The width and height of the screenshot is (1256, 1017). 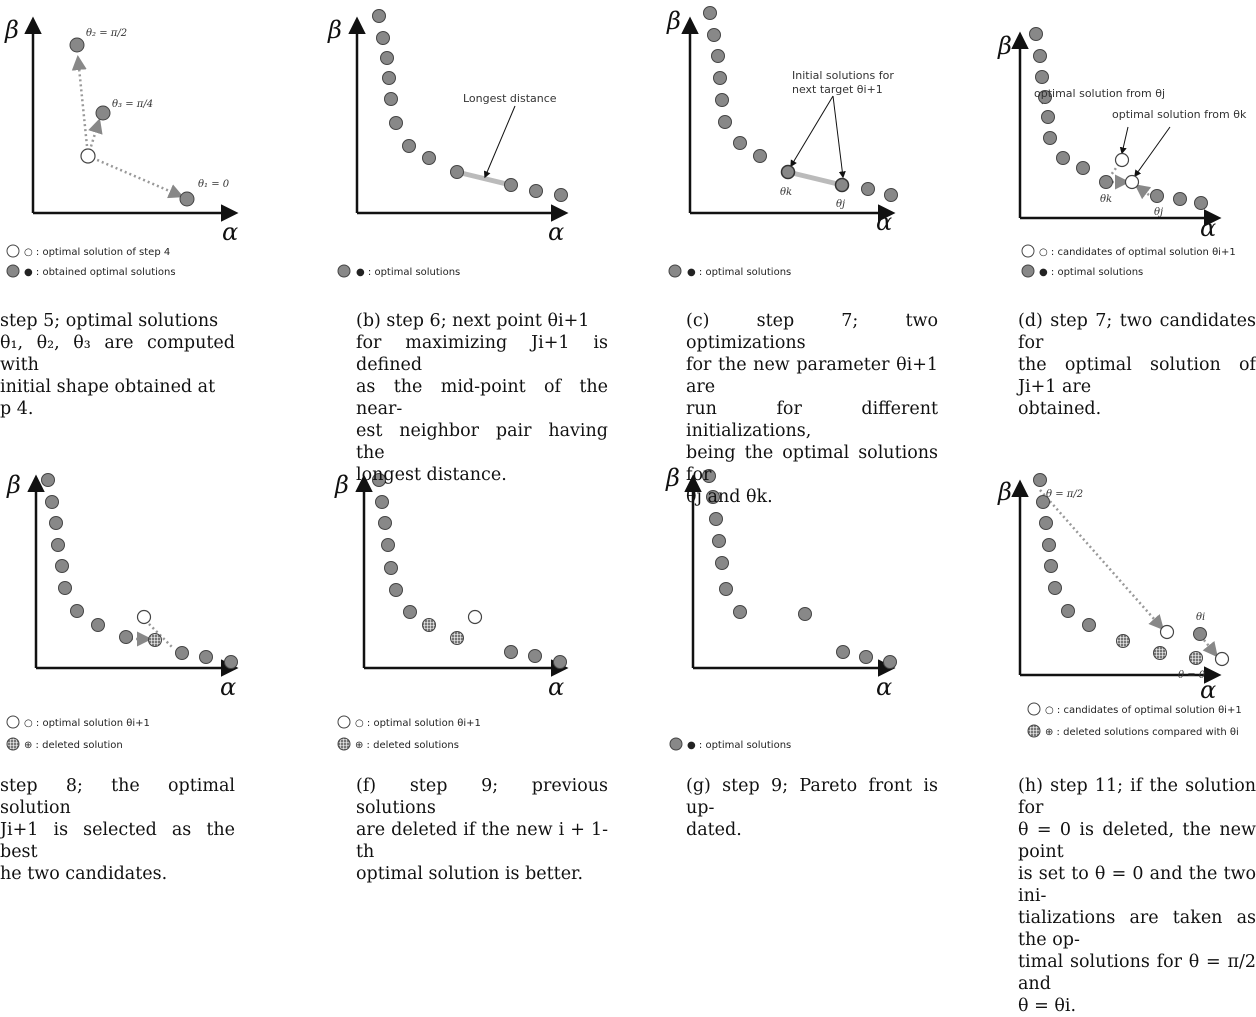 I want to click on arrow-from-theta-i, so click(x=1210, y=648).